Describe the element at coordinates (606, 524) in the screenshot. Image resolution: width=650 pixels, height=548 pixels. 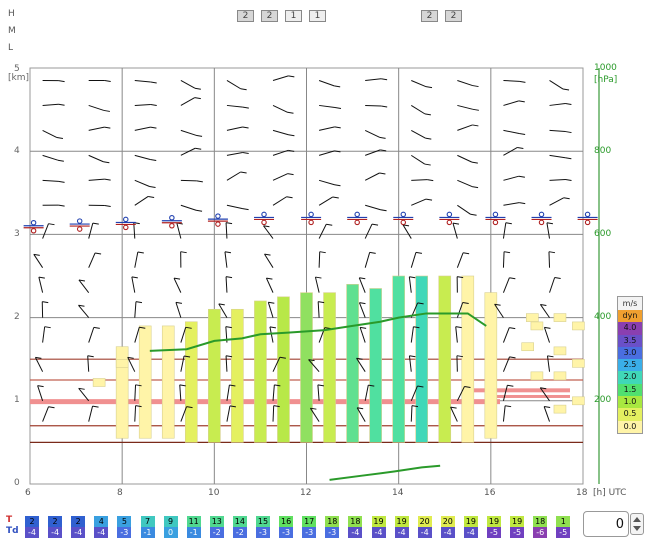
I see `step-counter-input: 0` at that location.